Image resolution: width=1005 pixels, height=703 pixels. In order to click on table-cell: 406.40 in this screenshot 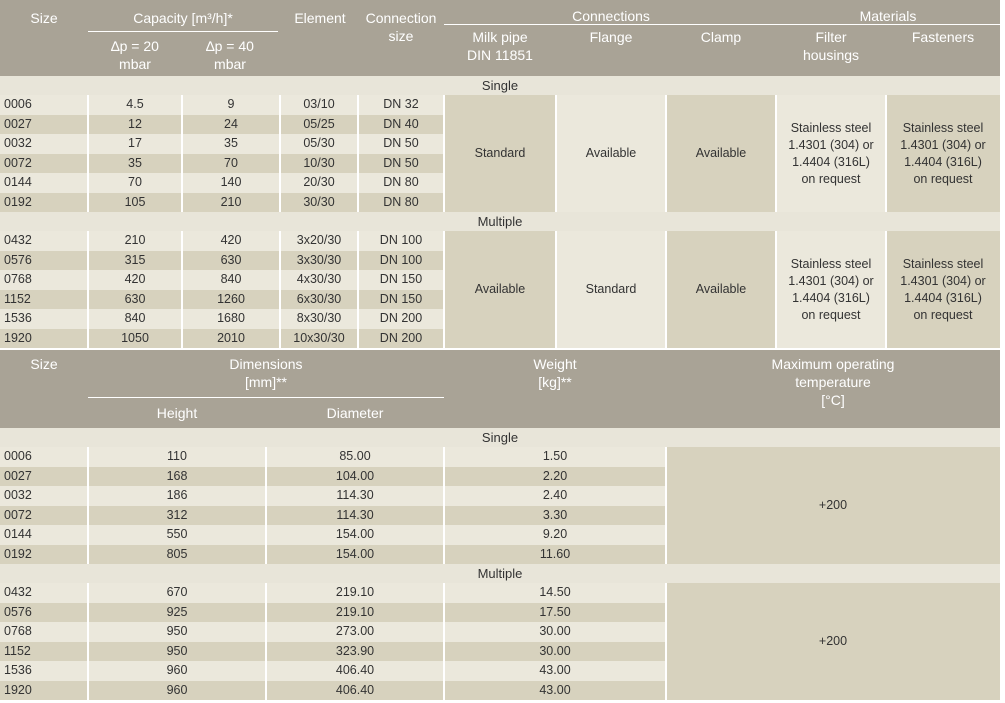, I will do `click(355, 689)`.